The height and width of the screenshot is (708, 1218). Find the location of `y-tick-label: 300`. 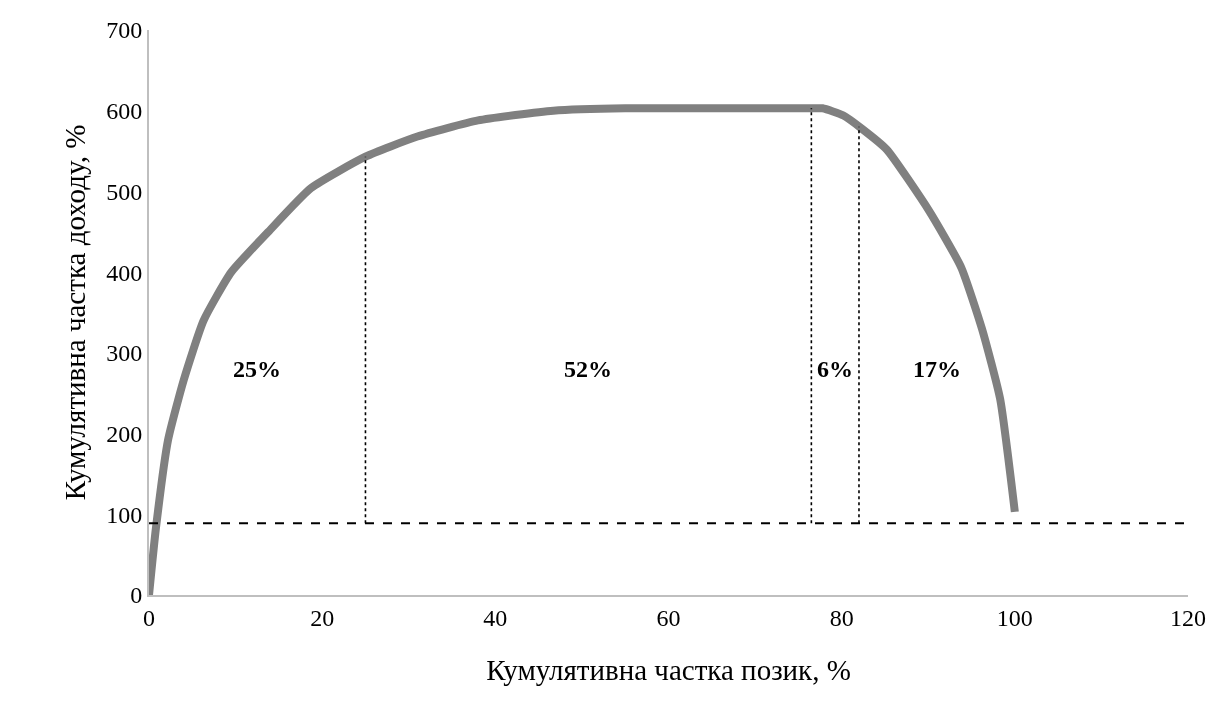

y-tick-label: 300 is located at coordinates (124, 353).